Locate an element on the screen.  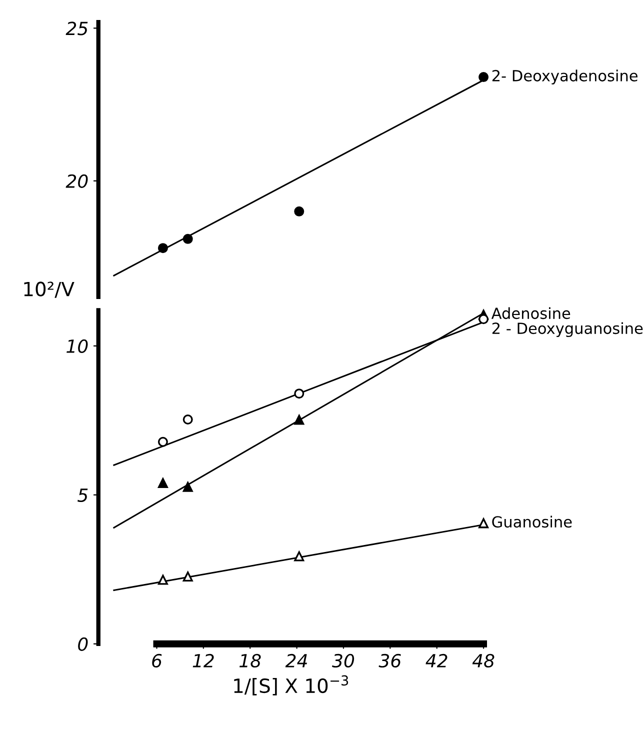
y-axis-title: 10²/V is located at coordinates (49, 290).